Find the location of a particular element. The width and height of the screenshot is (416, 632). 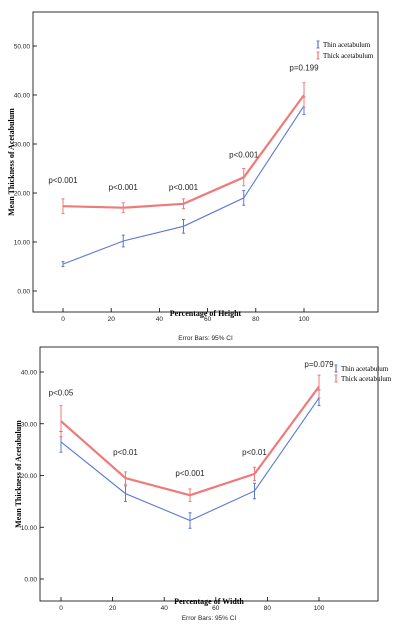

p-value-label: p=0.199 is located at coordinates (304, 68).